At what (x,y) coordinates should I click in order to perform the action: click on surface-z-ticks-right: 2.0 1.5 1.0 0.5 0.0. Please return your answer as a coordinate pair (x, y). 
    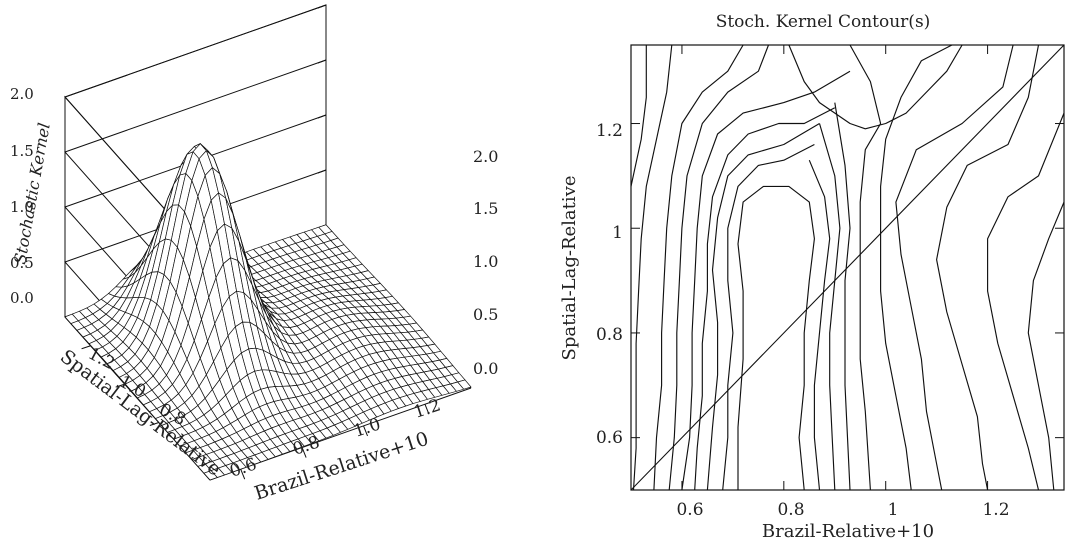
    Looking at the image, I should click on (485, 262).